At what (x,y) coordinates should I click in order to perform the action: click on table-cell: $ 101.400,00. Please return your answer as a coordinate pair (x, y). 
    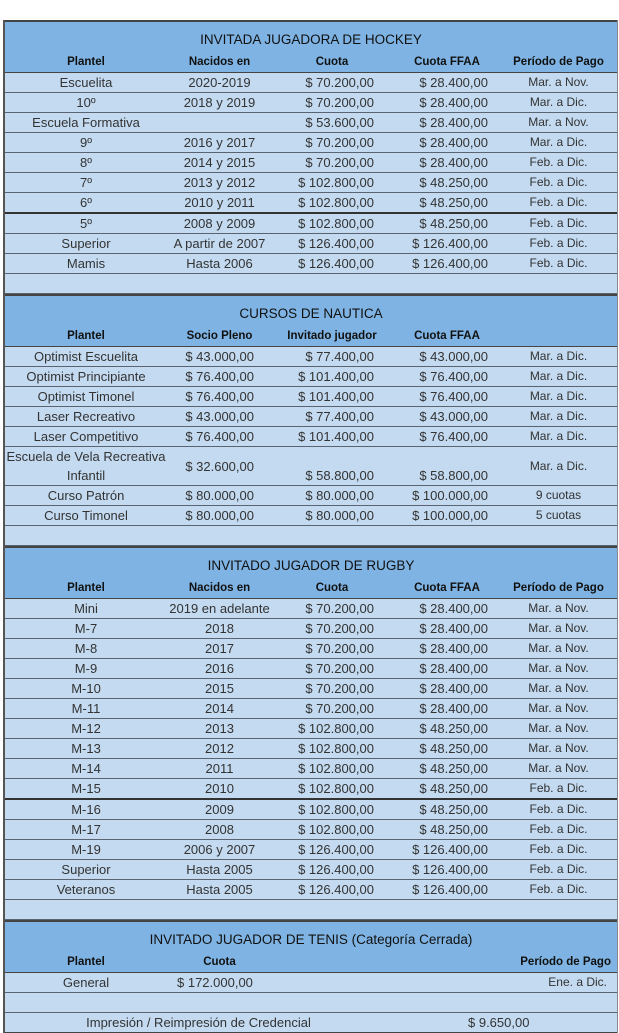
    Looking at the image, I should click on (336, 396).